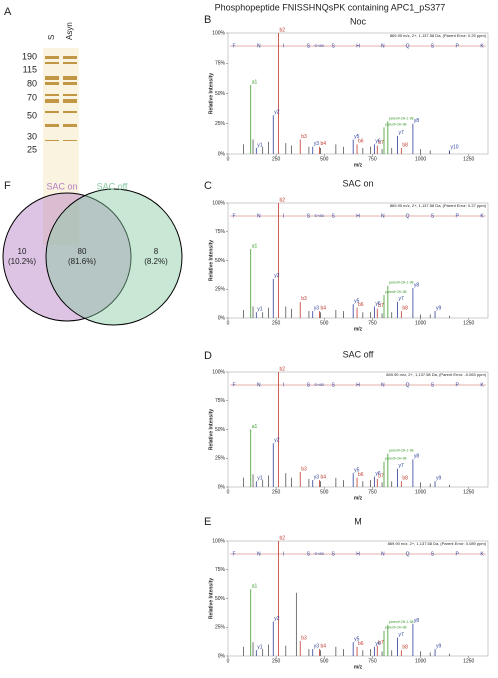 This screenshot has width=498, height=678. What do you see at coordinates (304, 469) in the screenshot?
I see `peak-label: b3` at bounding box center [304, 469].